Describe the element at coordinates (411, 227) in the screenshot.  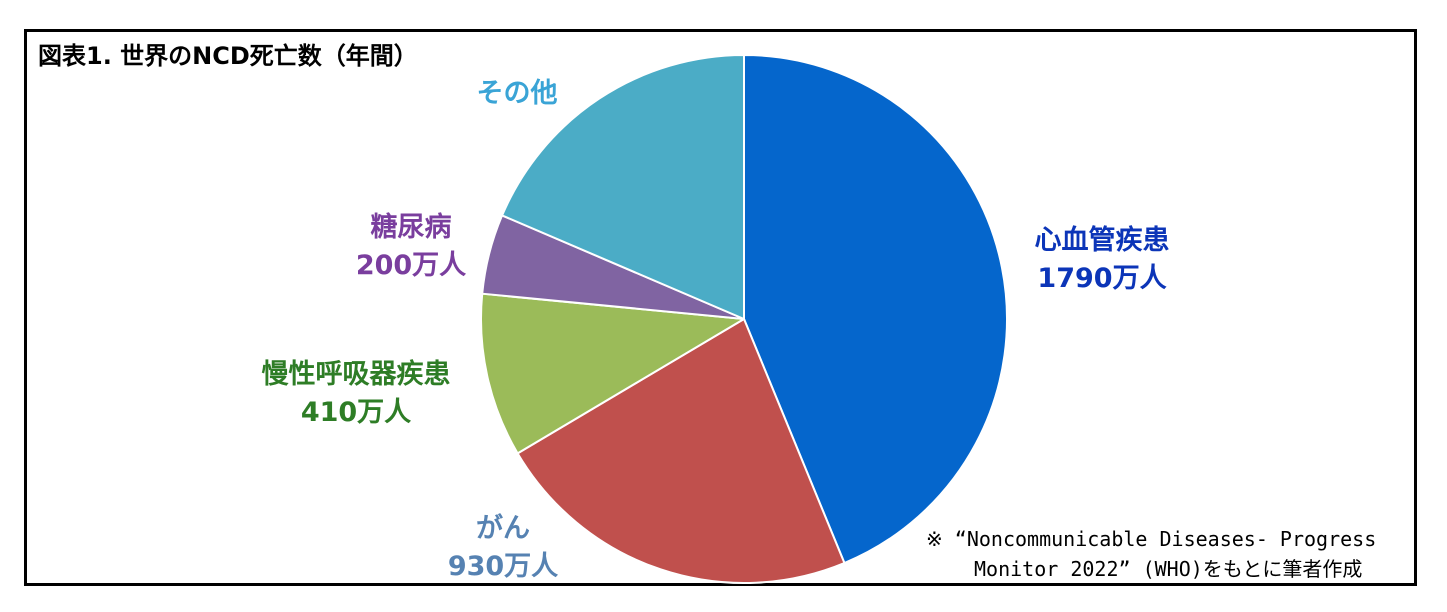
I see `slice-label-diabetes-name: 糖尿病` at that location.